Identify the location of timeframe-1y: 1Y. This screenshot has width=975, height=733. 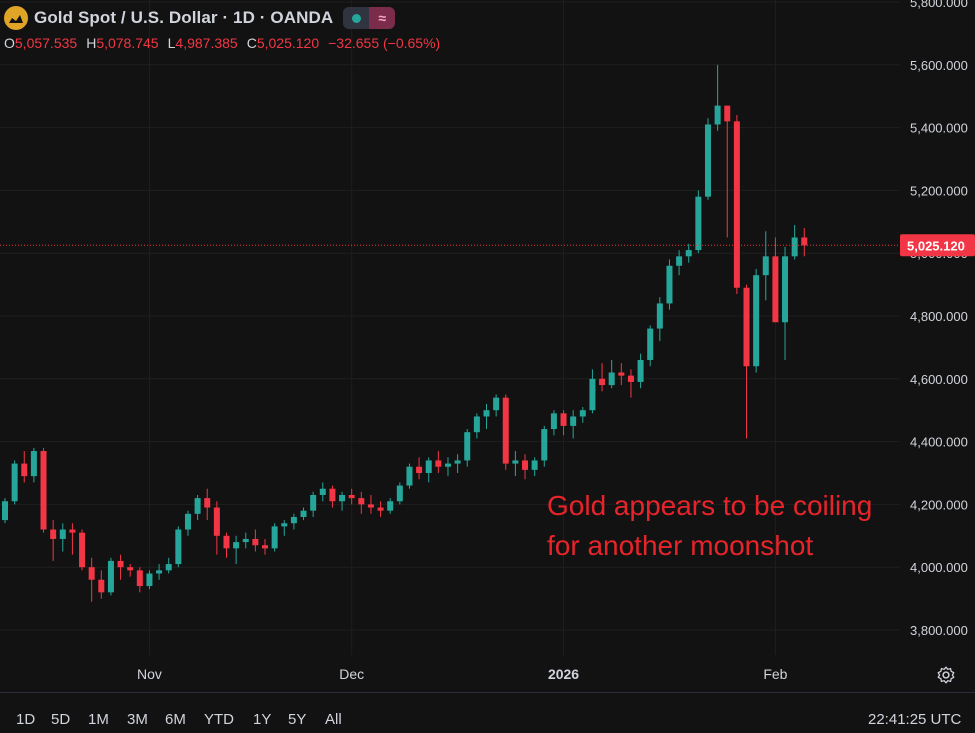
(262, 719).